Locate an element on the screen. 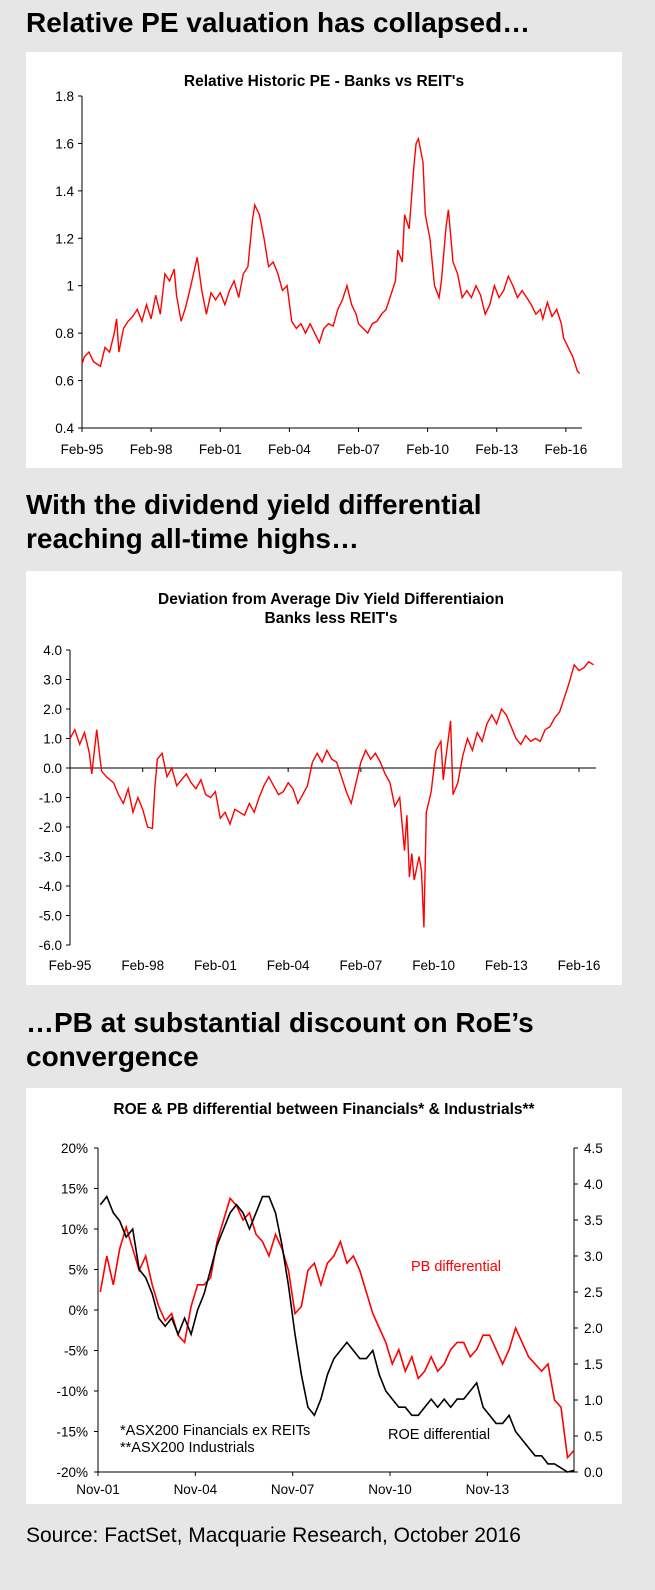  roe-differential-line is located at coordinates (337, 1334).